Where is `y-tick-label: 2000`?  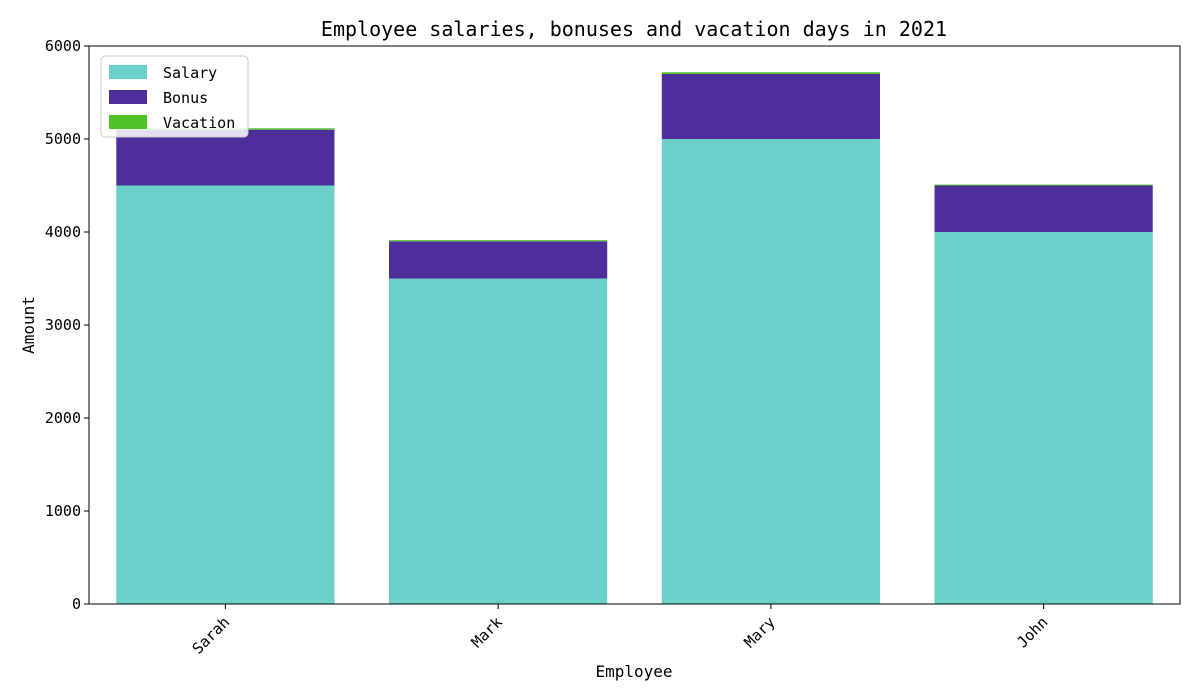
y-tick-label: 2000 is located at coordinates (63, 418).